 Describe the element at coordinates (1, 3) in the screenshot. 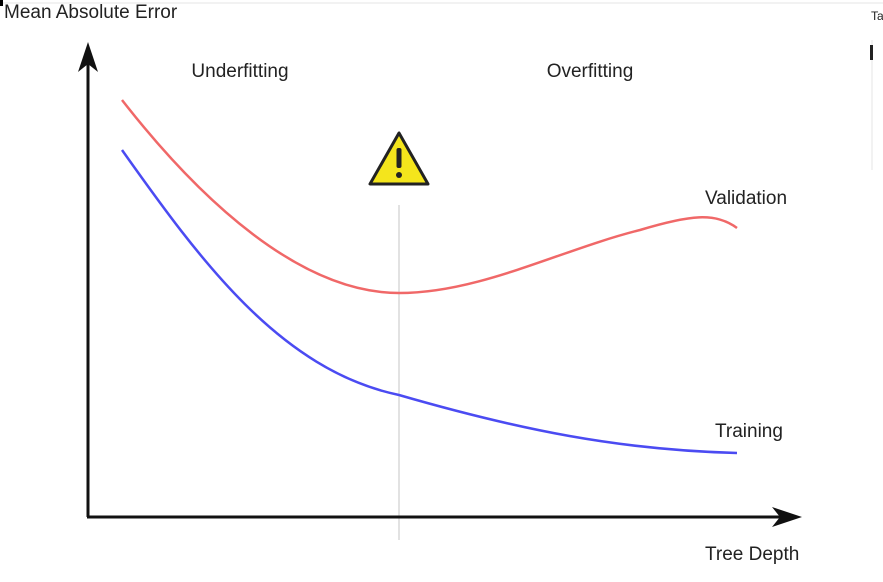

I see `corner-mark` at that location.